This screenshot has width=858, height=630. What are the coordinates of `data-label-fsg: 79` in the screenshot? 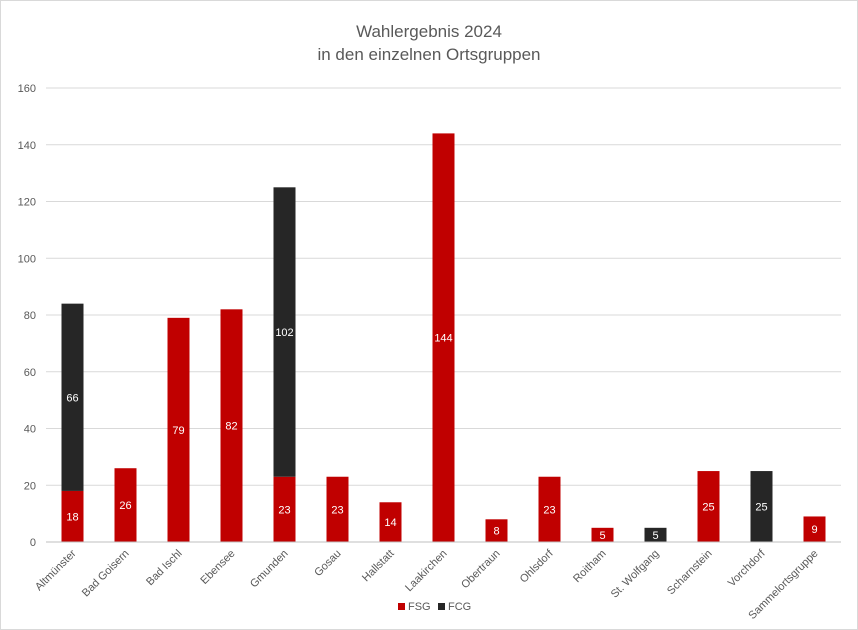 It's located at (178, 431).